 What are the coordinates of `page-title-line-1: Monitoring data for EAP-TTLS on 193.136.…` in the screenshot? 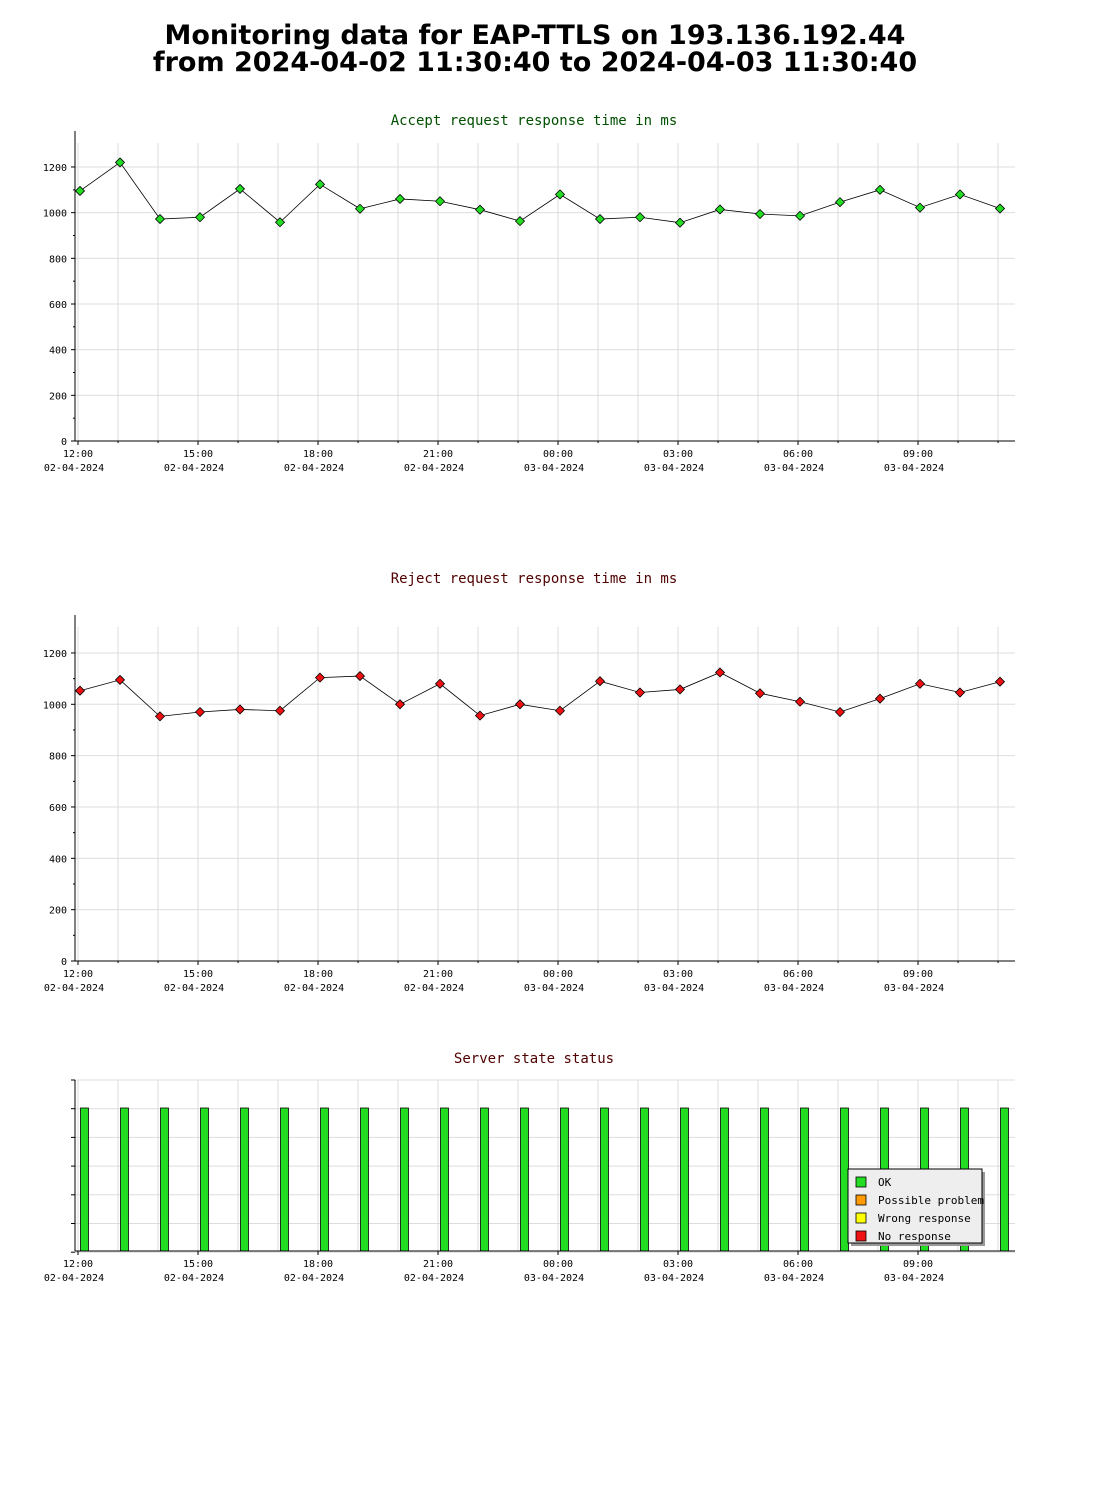 It's located at (535, 35).